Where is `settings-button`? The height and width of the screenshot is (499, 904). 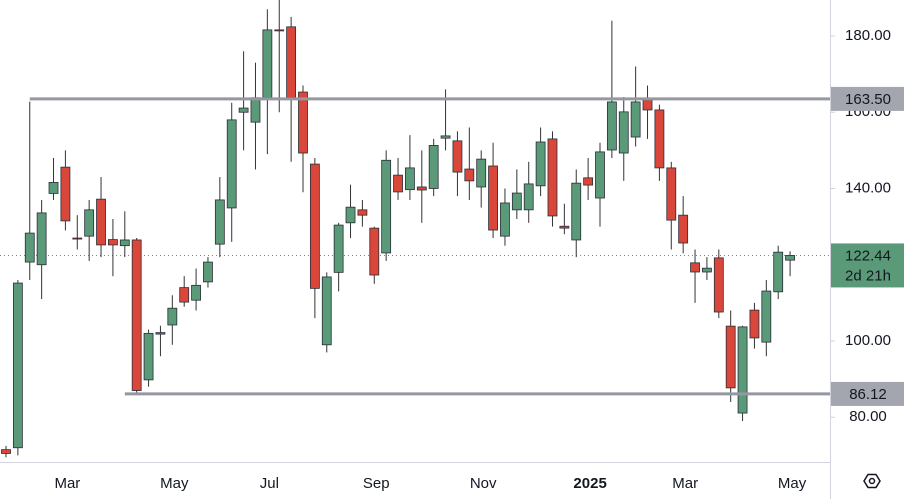
settings-button is located at coordinates (872, 481).